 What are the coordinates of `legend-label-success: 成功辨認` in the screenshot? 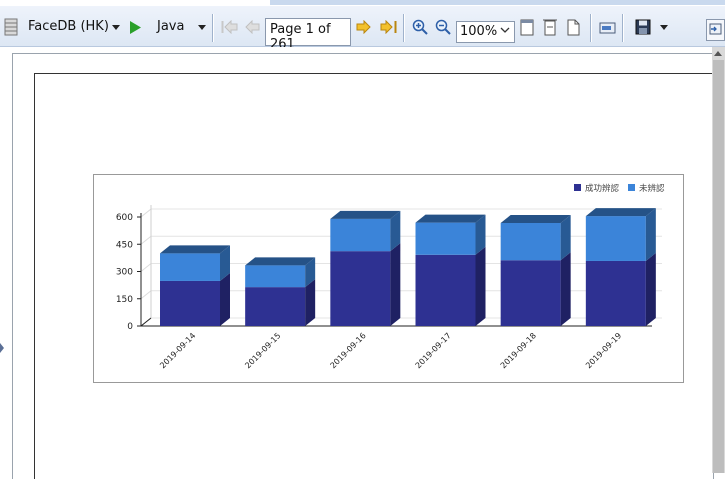 It's located at (602, 188).